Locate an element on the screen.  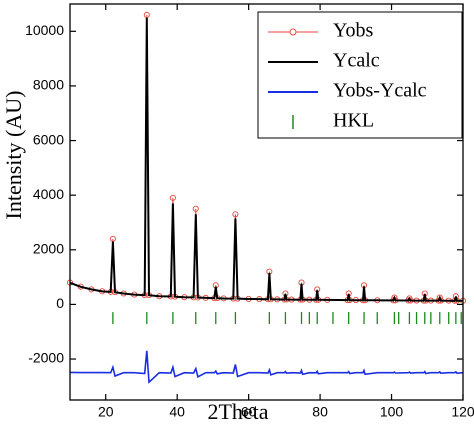
series-line is located at coordinates (266, 367).